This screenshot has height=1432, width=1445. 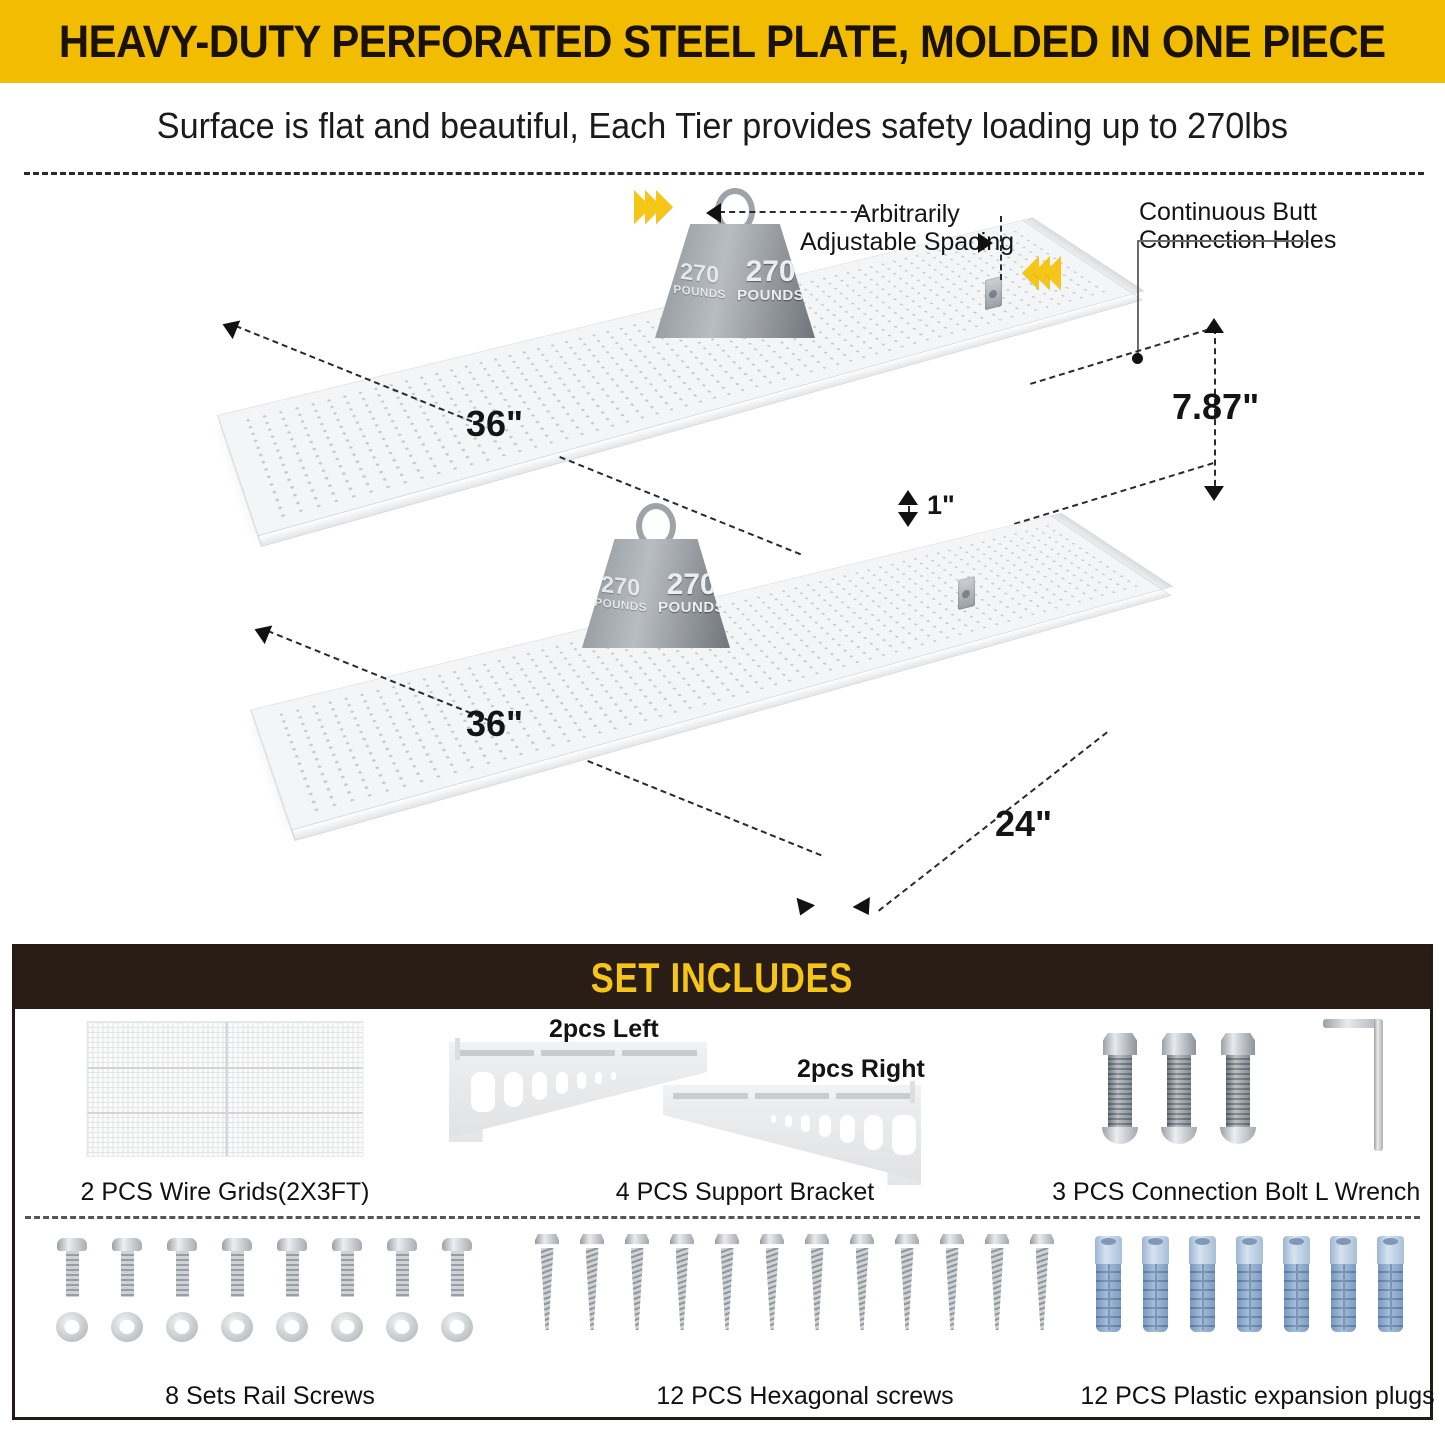 I want to click on wrench-short-arm, so click(x=1353, y=1023).